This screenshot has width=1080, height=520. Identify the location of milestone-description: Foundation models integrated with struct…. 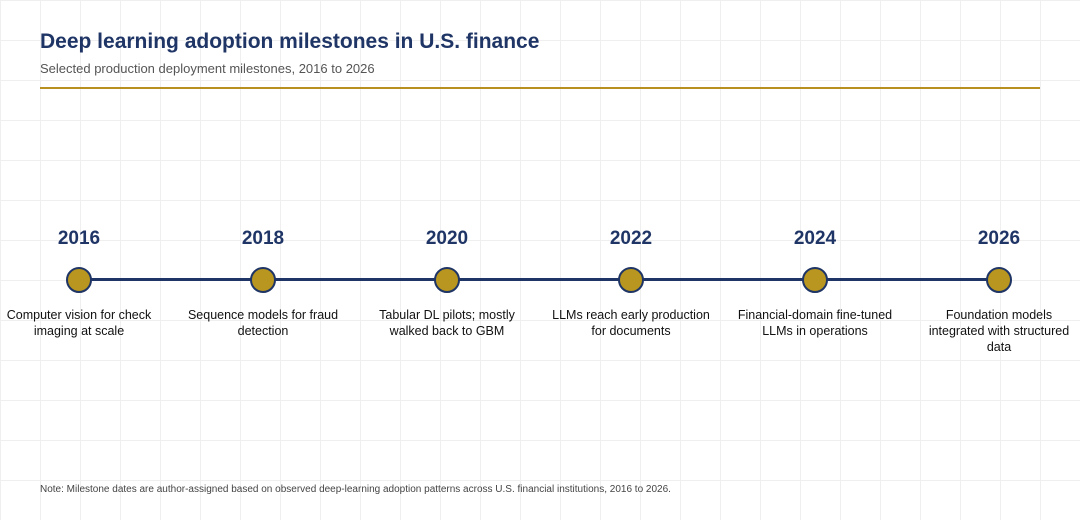
(999, 331).